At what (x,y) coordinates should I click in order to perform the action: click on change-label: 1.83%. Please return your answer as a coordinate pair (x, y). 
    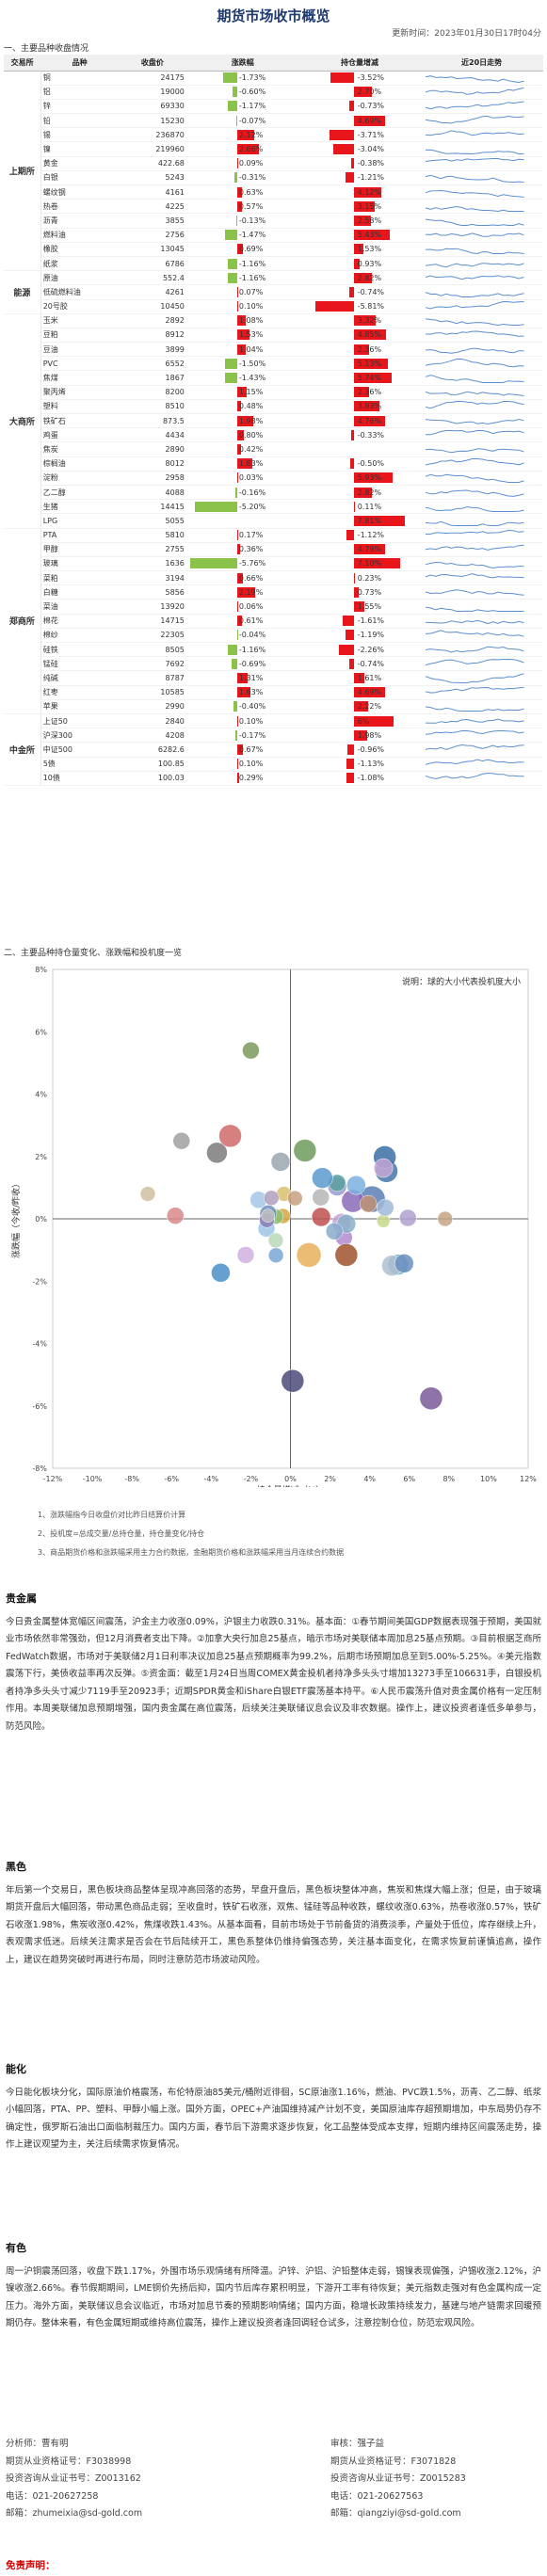
    Looking at the image, I should click on (251, 463).